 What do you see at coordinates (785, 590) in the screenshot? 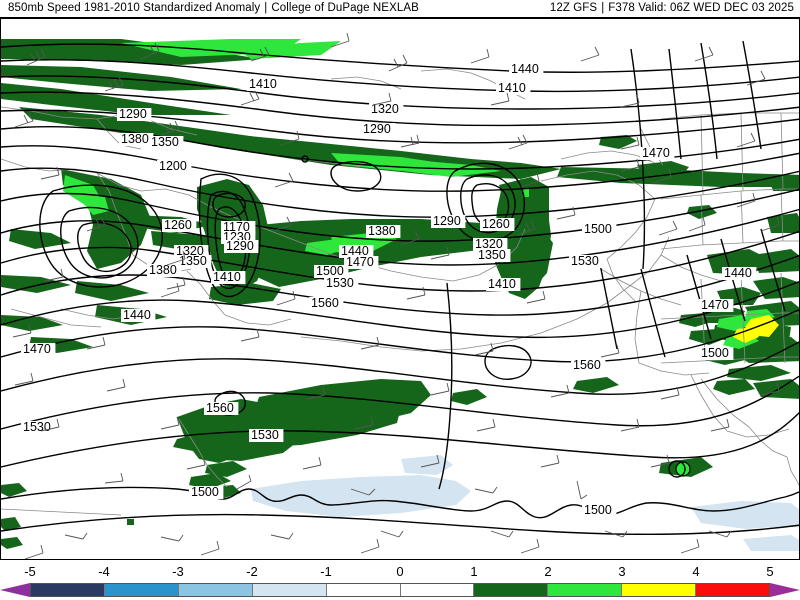
I see `colorbar-over-cap` at bounding box center [785, 590].